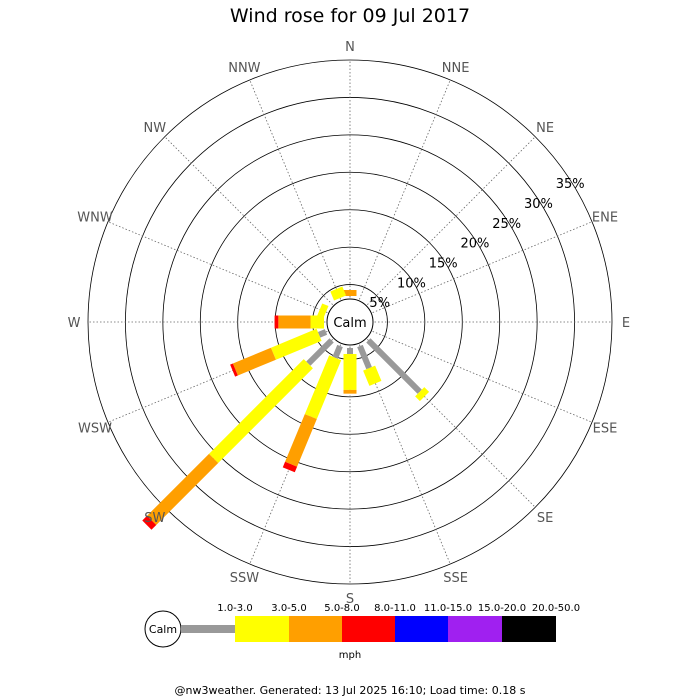 This screenshot has width=700, height=700. Describe the element at coordinates (570, 184) in the screenshot. I see `radial-tick-label: 35%` at that location.